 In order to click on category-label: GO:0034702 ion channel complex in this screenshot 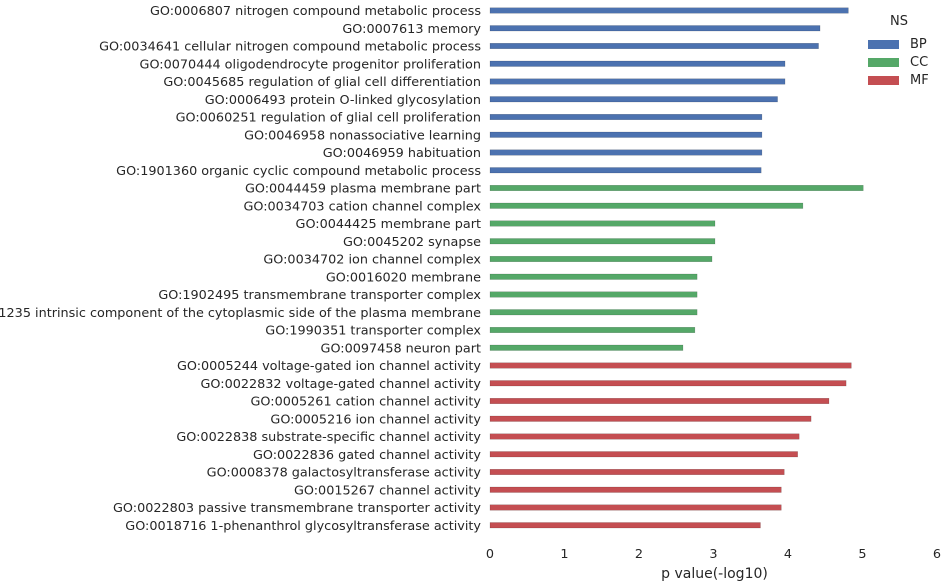, I will do `click(372, 260)`.